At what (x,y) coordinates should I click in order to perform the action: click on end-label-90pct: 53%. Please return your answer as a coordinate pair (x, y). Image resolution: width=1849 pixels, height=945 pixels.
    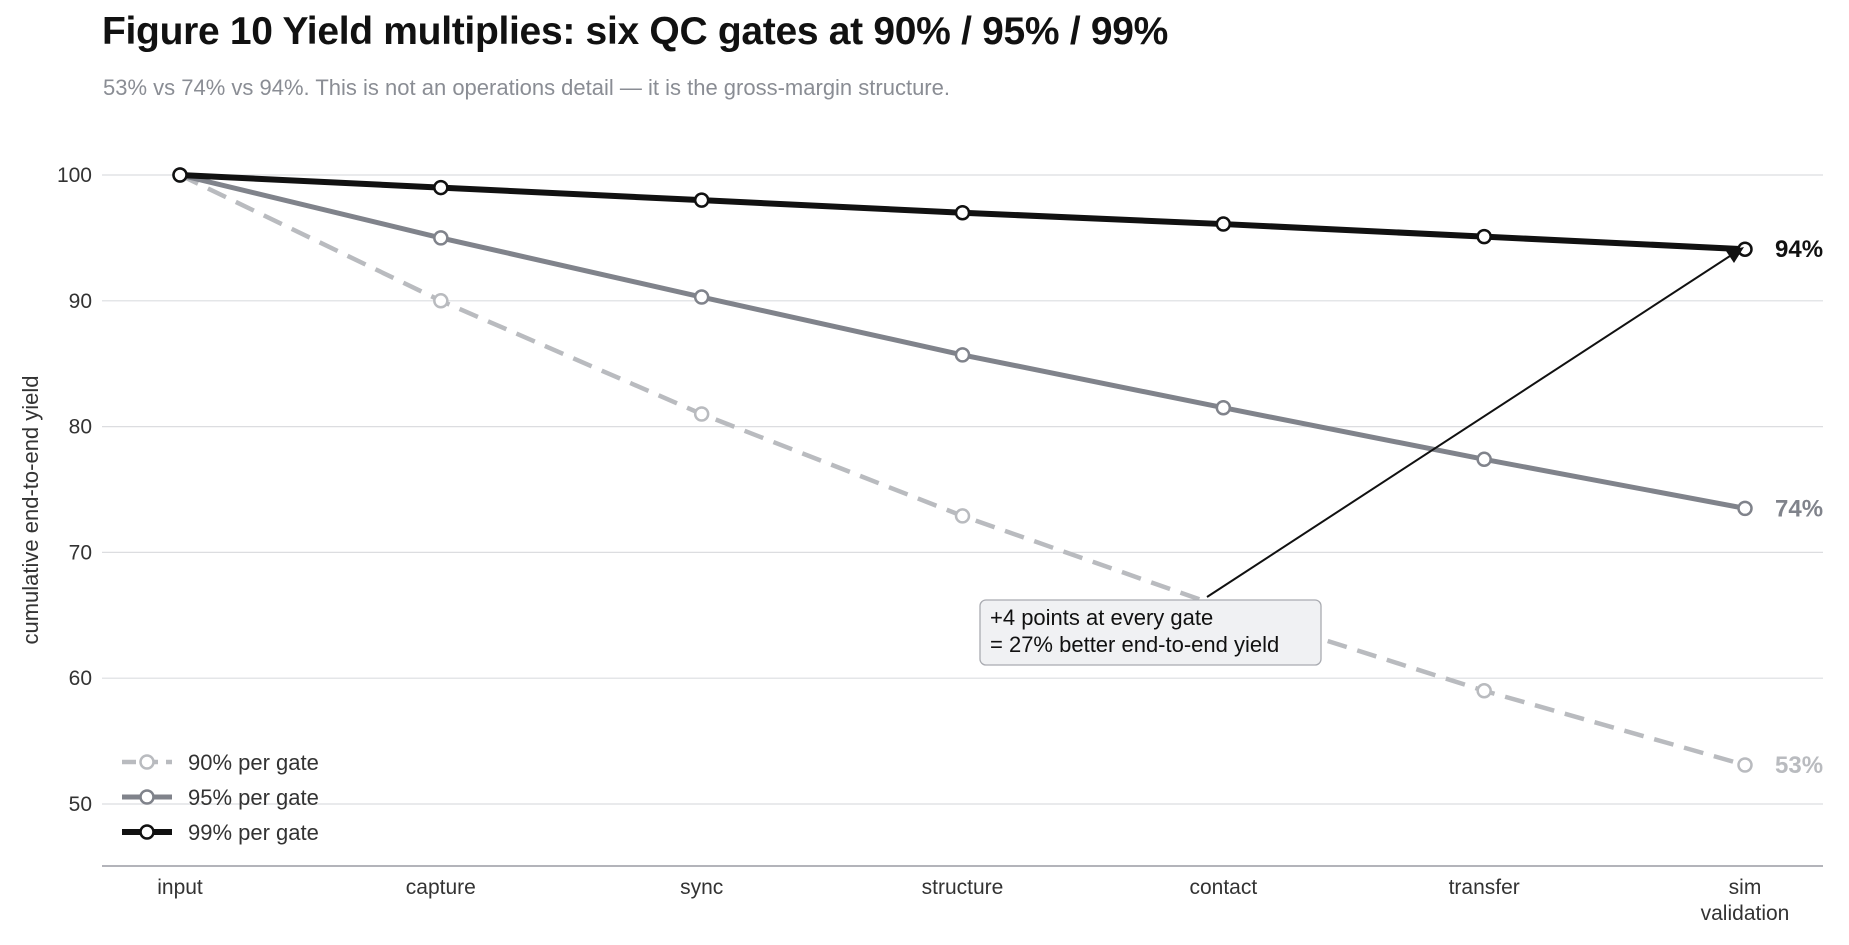
    Looking at the image, I should click on (1799, 765).